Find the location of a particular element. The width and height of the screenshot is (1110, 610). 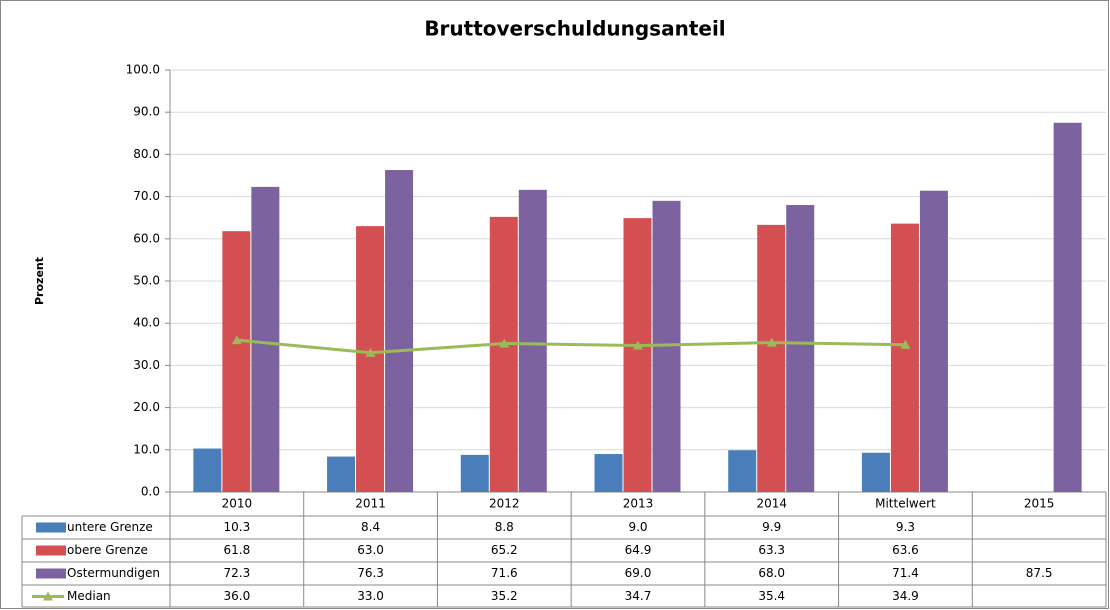

table-value: 63.3 is located at coordinates (771, 550).